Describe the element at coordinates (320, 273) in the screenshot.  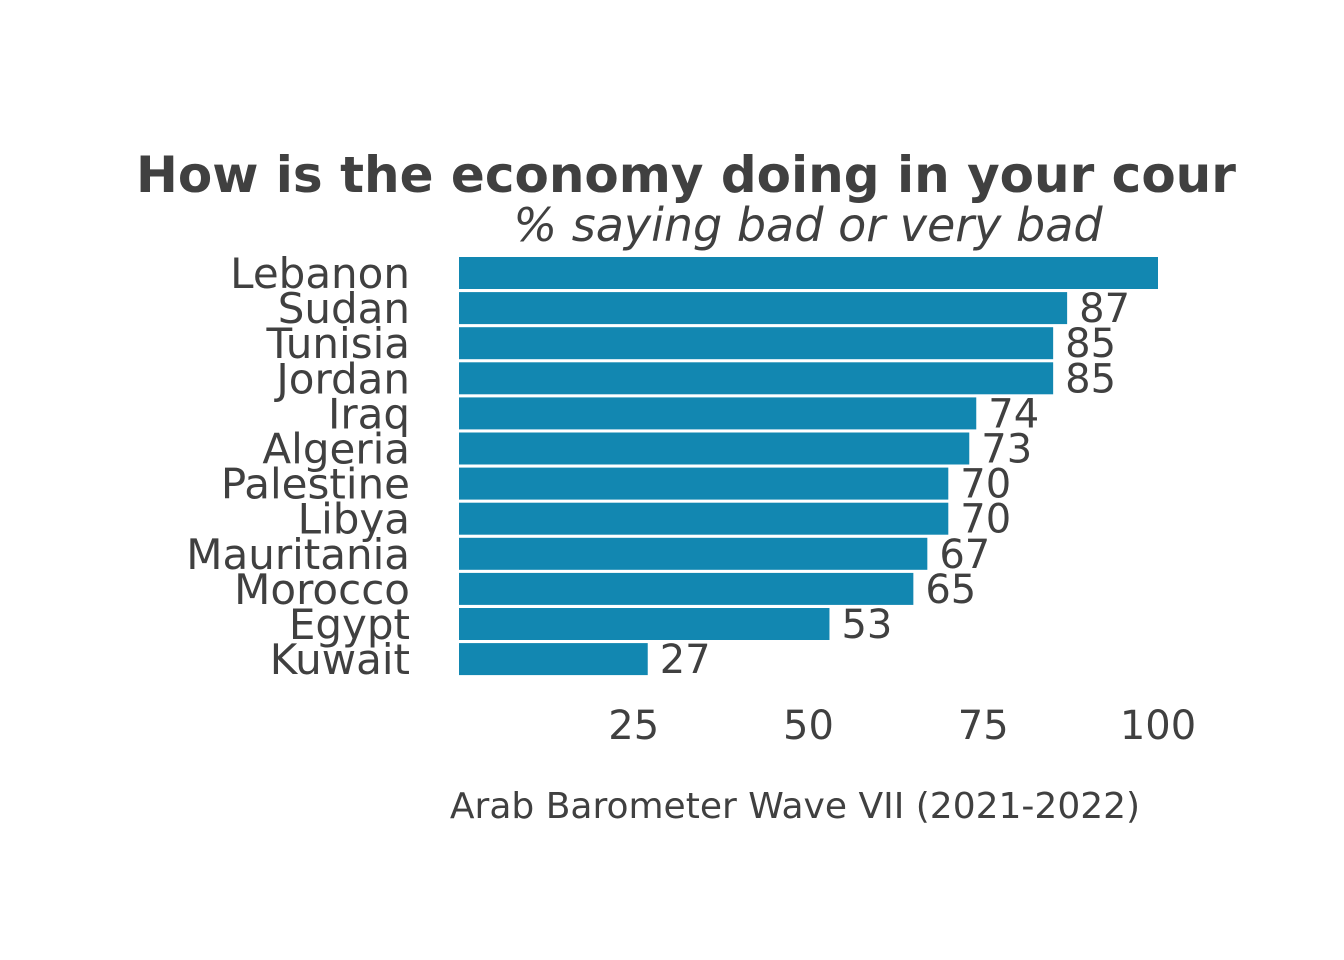
I see `category-label-lebanon: Lebanon` at that location.